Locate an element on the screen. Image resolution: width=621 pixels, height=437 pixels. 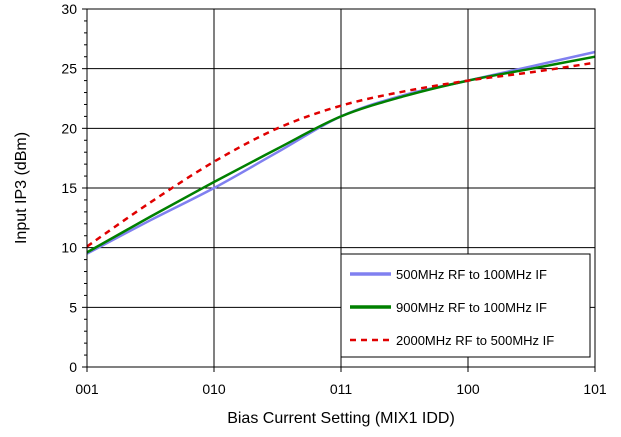
x-tick-label: 100 is located at coordinates (468, 389).